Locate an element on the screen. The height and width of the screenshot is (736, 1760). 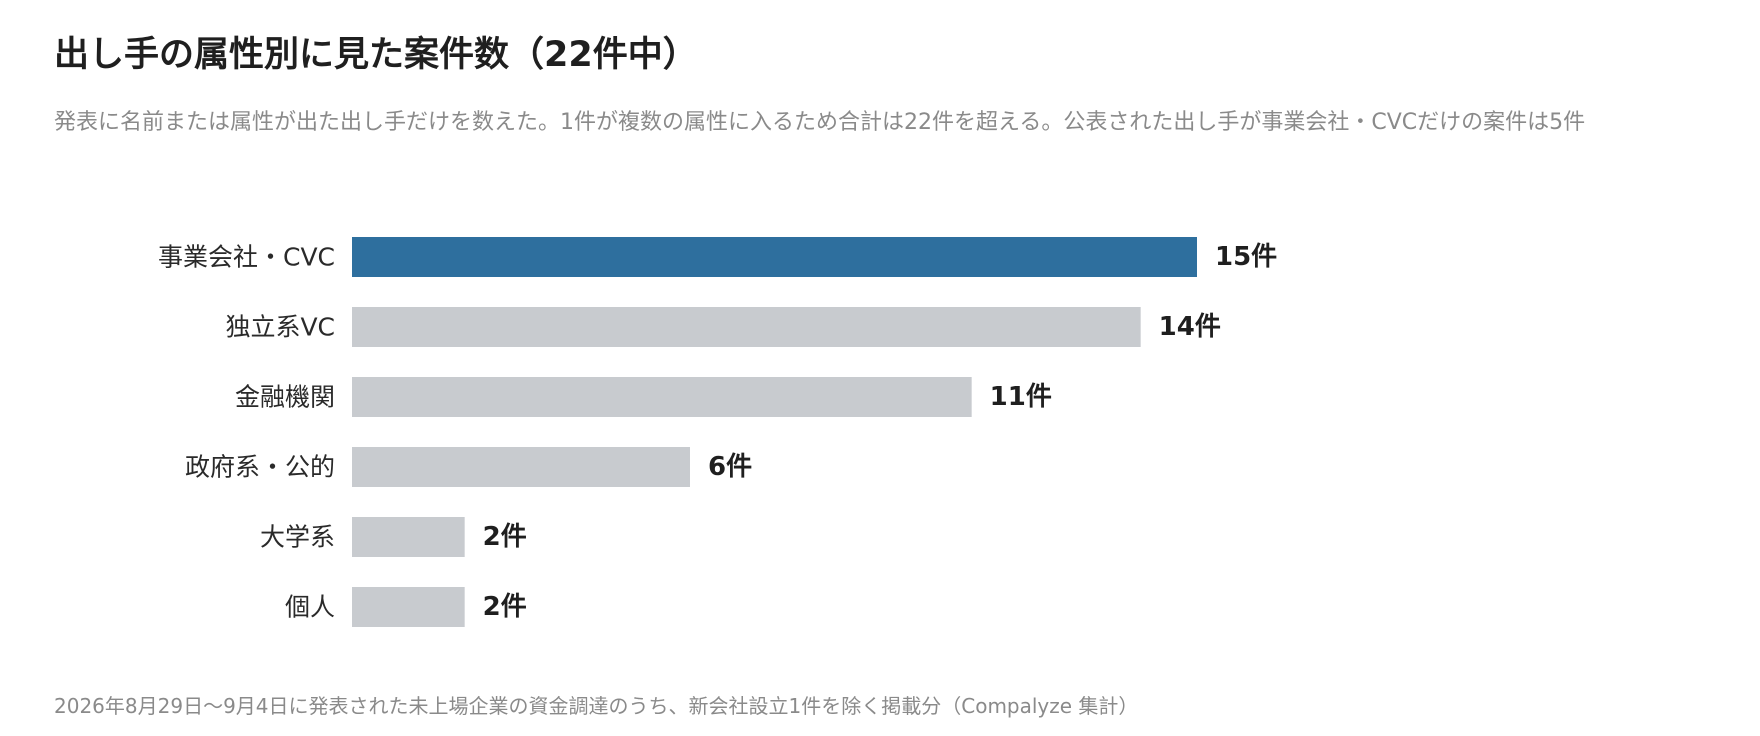
value-label-3: 6件 is located at coordinates (730, 467).